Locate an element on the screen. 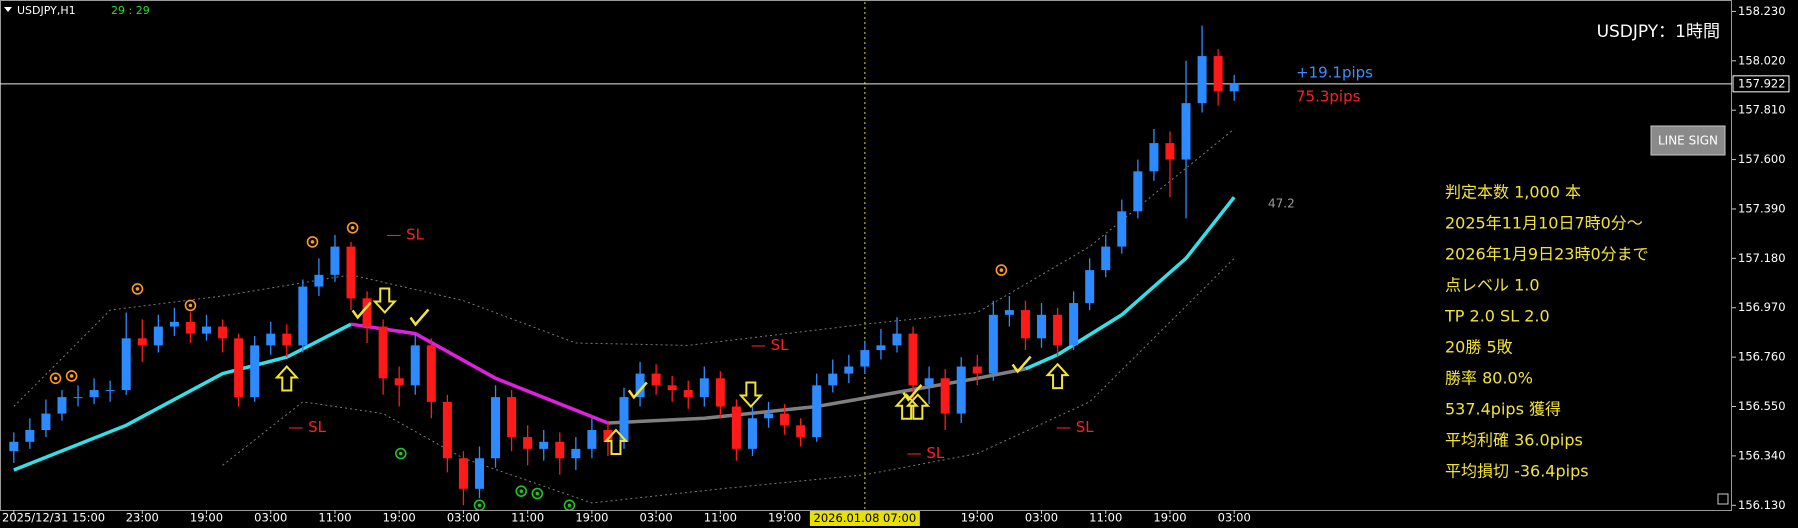 The height and width of the screenshot is (528, 1798). button-bg is located at coordinates (1688, 140).